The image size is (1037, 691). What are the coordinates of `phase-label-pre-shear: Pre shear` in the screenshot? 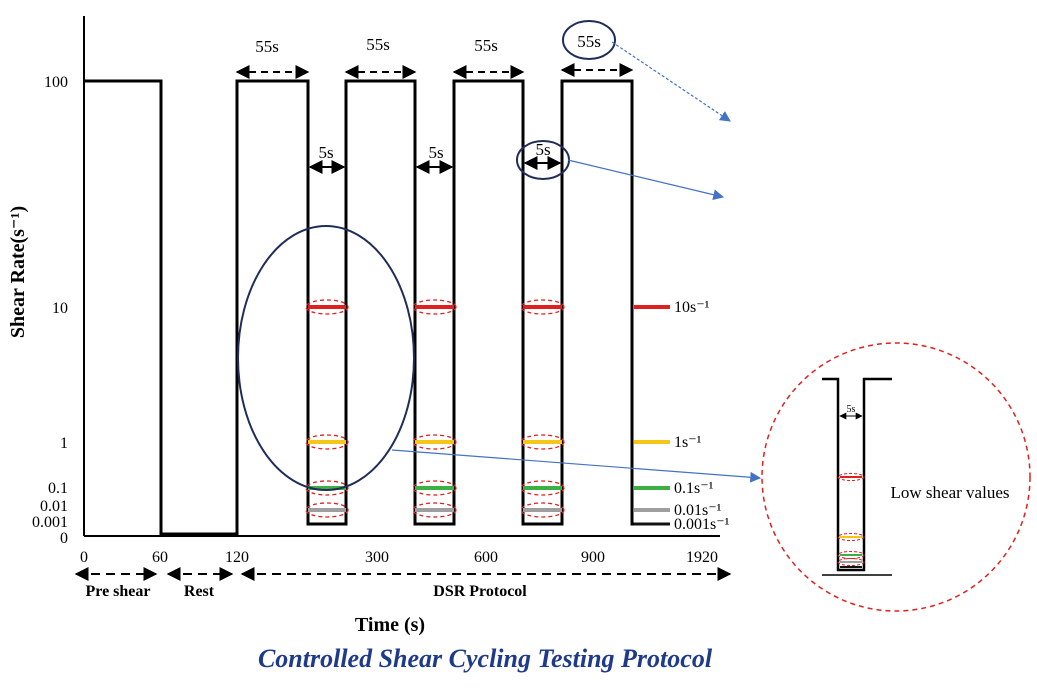 It's located at (117, 591).